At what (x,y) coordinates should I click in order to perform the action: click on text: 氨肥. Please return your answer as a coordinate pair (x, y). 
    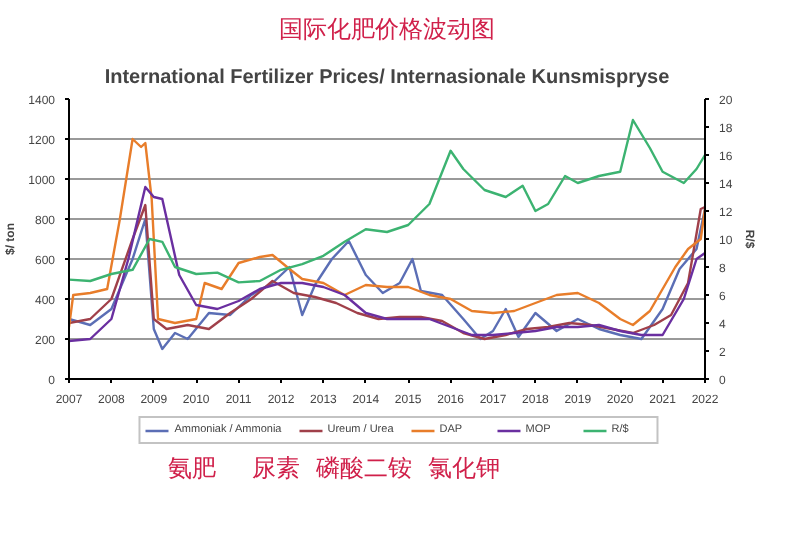
    Looking at the image, I should click on (192, 468).